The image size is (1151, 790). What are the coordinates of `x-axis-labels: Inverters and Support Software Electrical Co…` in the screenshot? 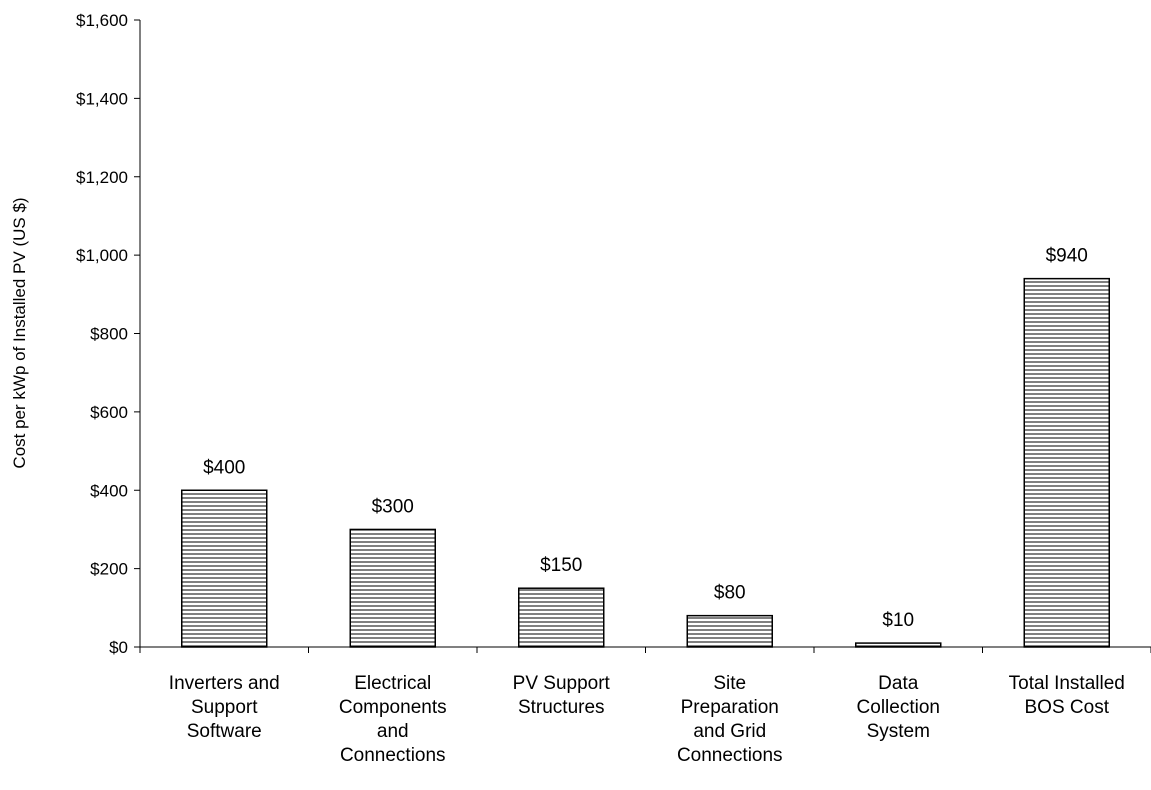 It's located at (647, 719).